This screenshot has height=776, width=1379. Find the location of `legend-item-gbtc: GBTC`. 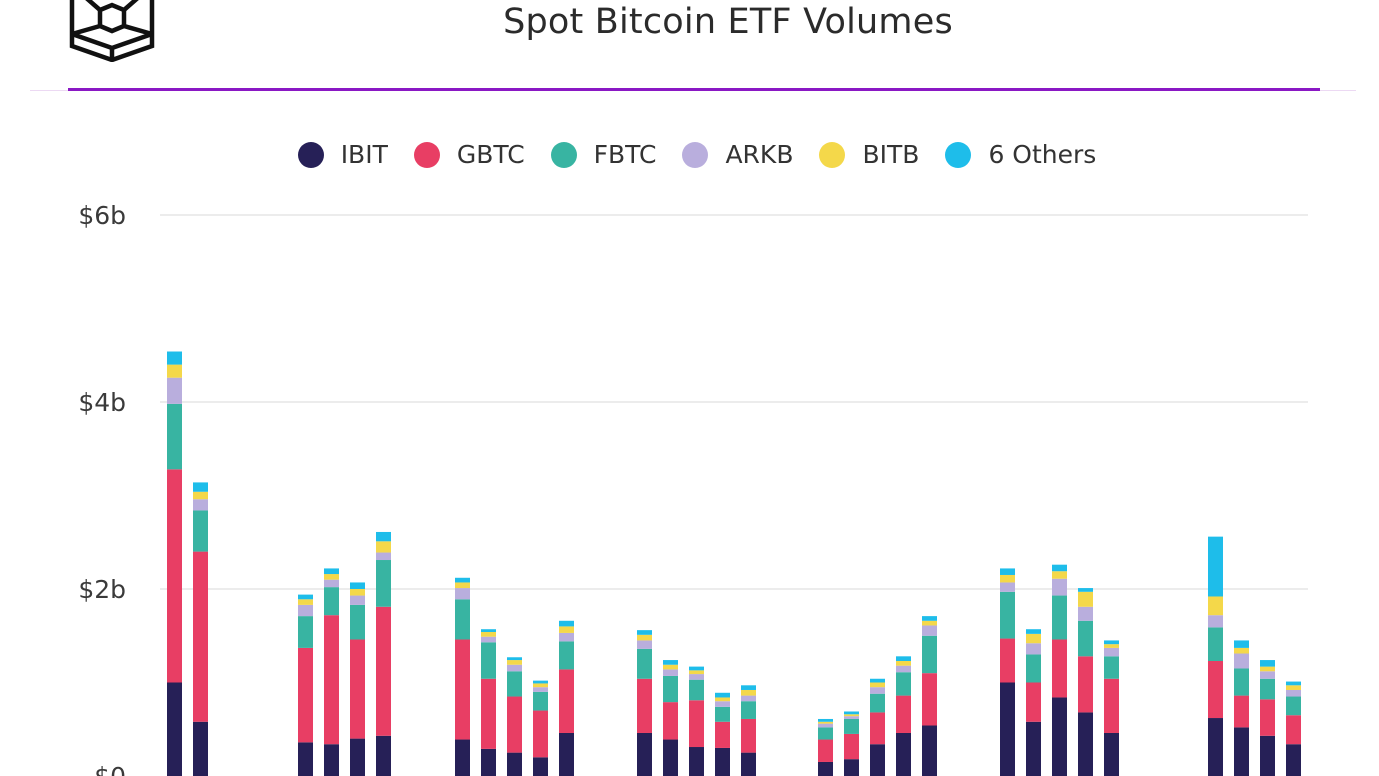

legend-item-gbtc: GBTC is located at coordinates (469, 154).